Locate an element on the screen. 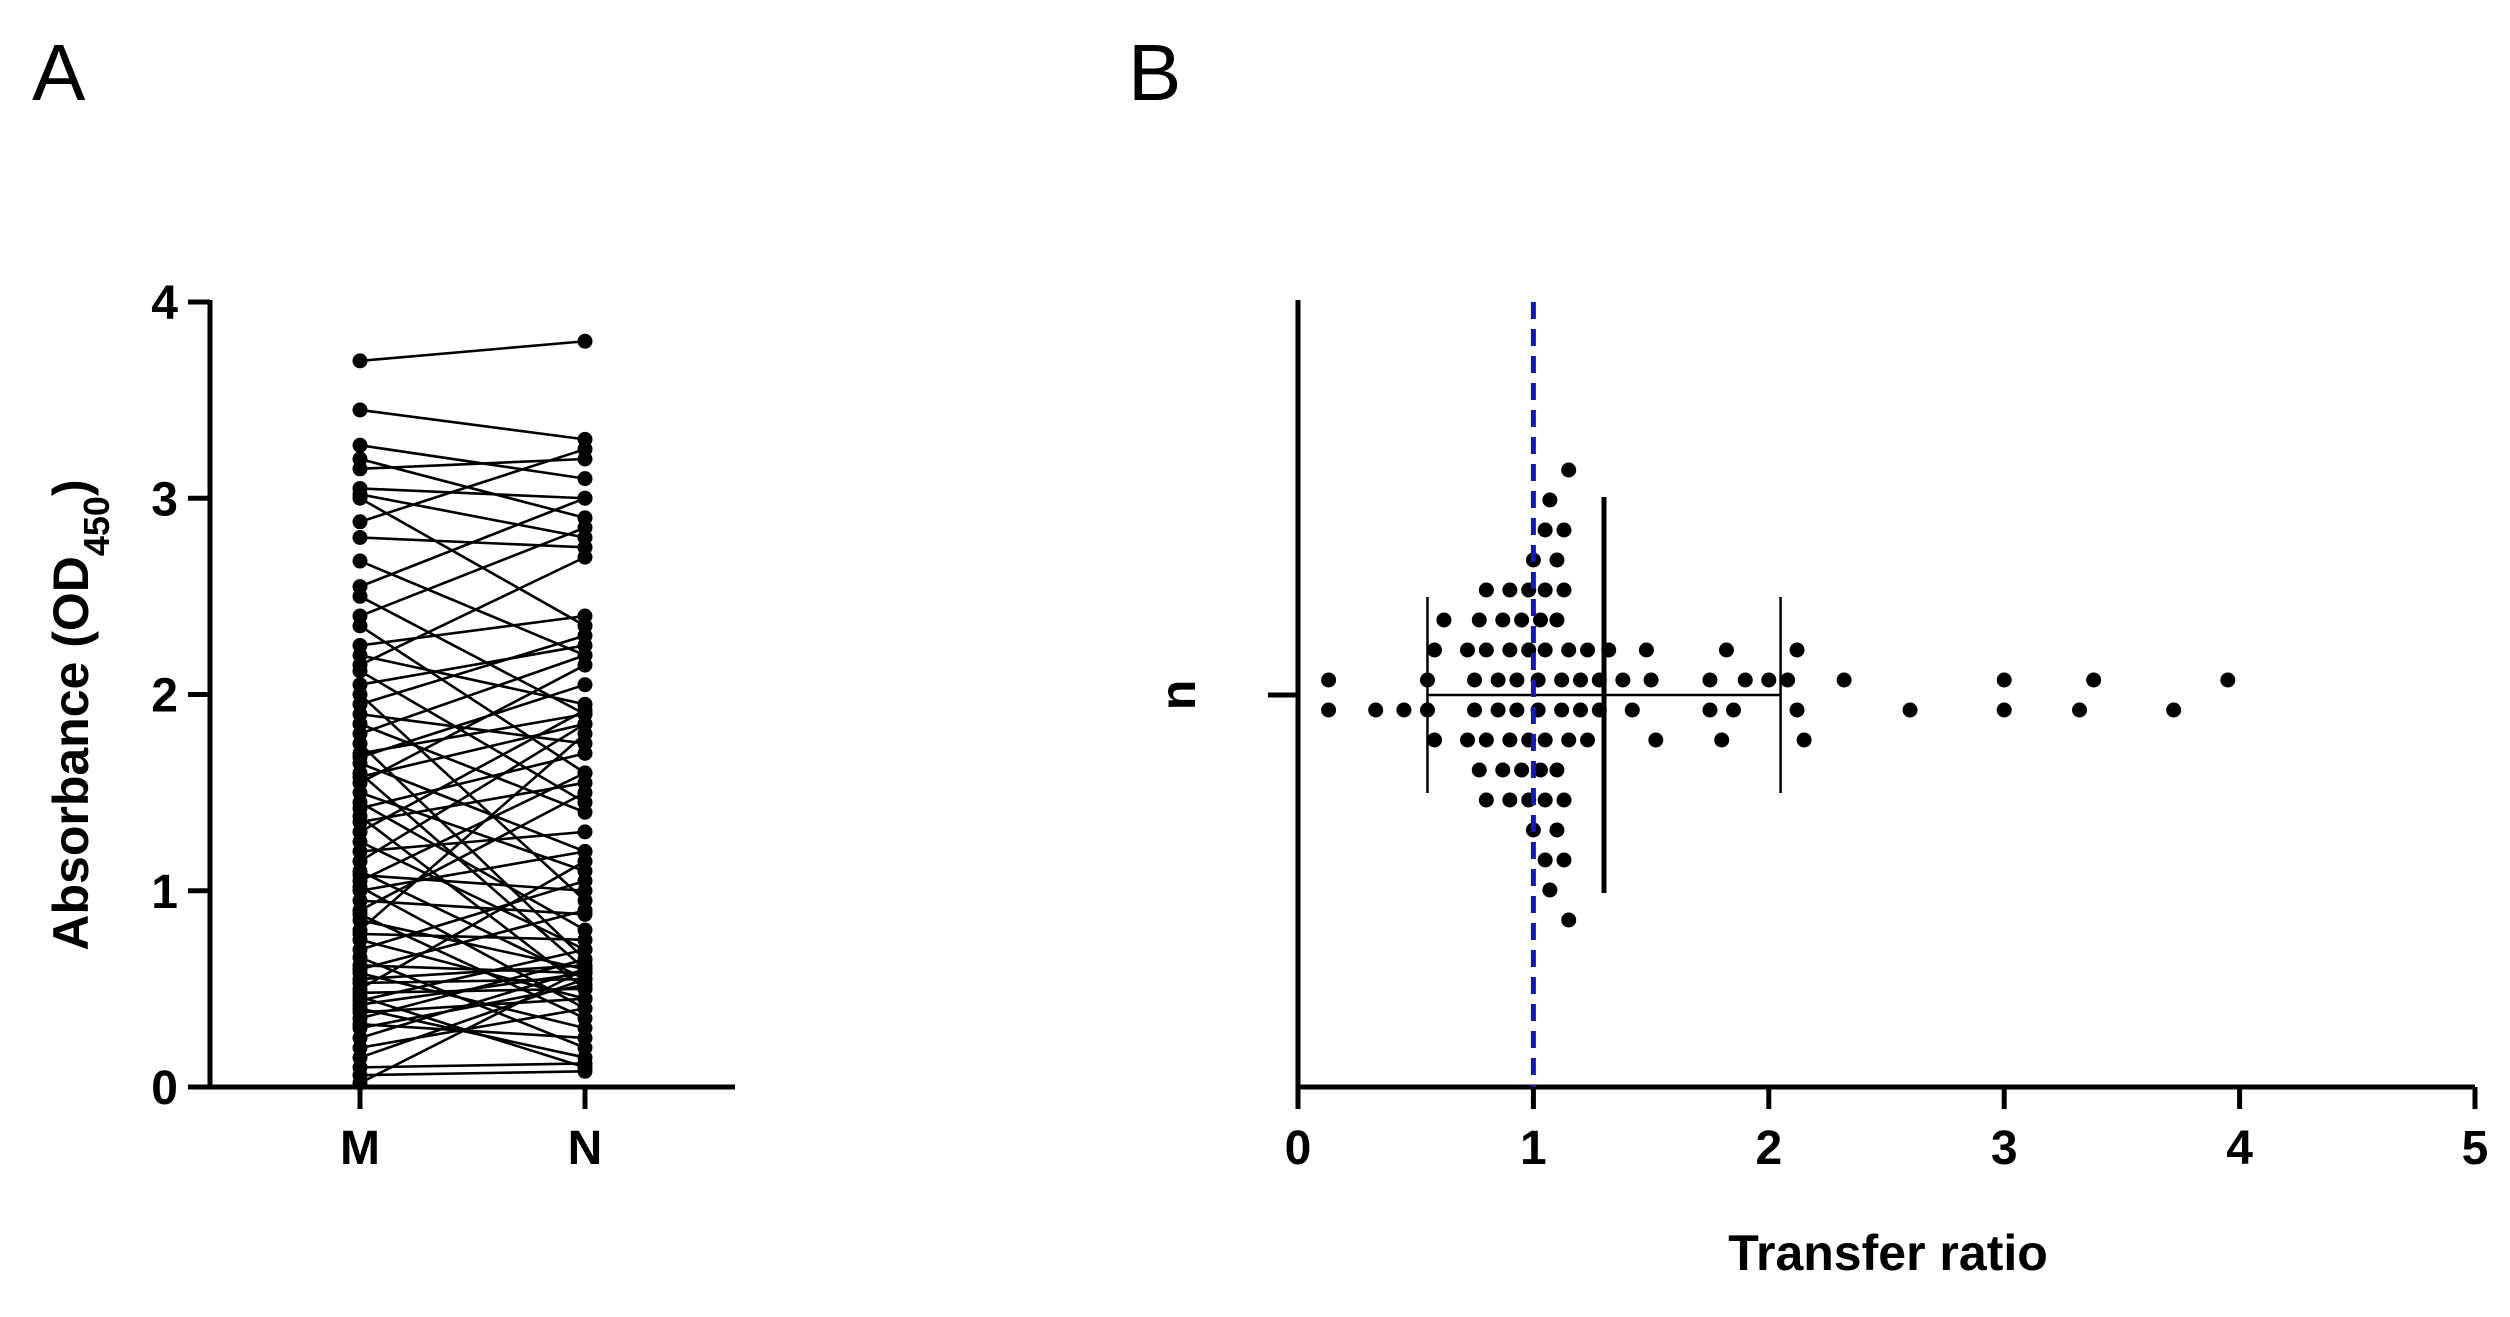 This screenshot has height=1317, width=2510. x-tick-label: 0 is located at coordinates (1298, 1148).